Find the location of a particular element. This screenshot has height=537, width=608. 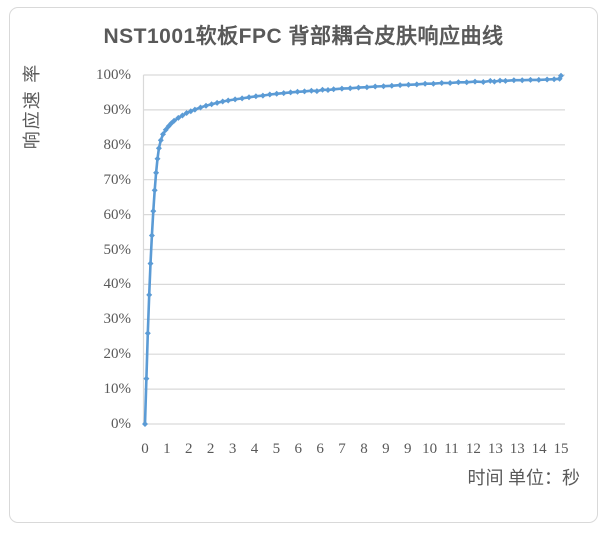

y-tick-label: 30% is located at coordinates (117, 319).